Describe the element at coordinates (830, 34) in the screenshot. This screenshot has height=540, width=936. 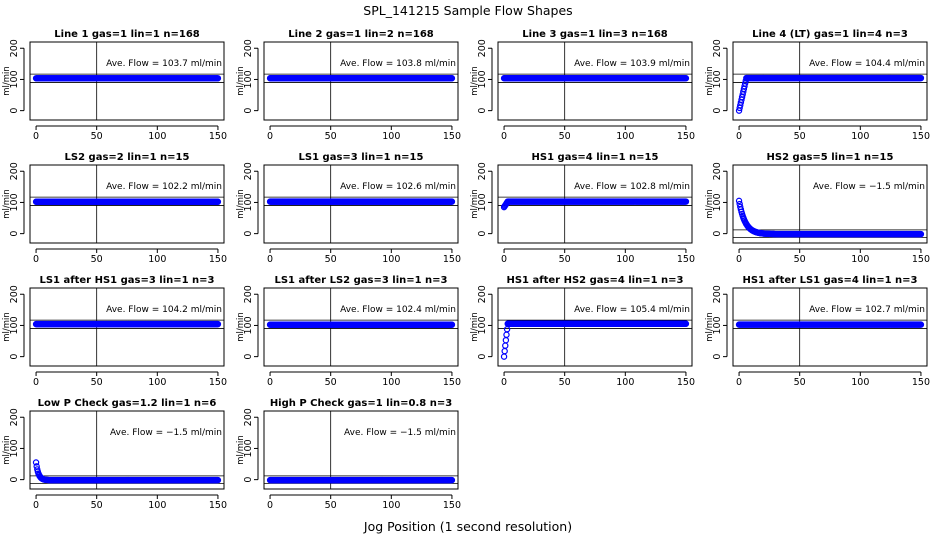
I see `panel-title: Line 4 (LT) gas=1 lin=4 n=3` at that location.